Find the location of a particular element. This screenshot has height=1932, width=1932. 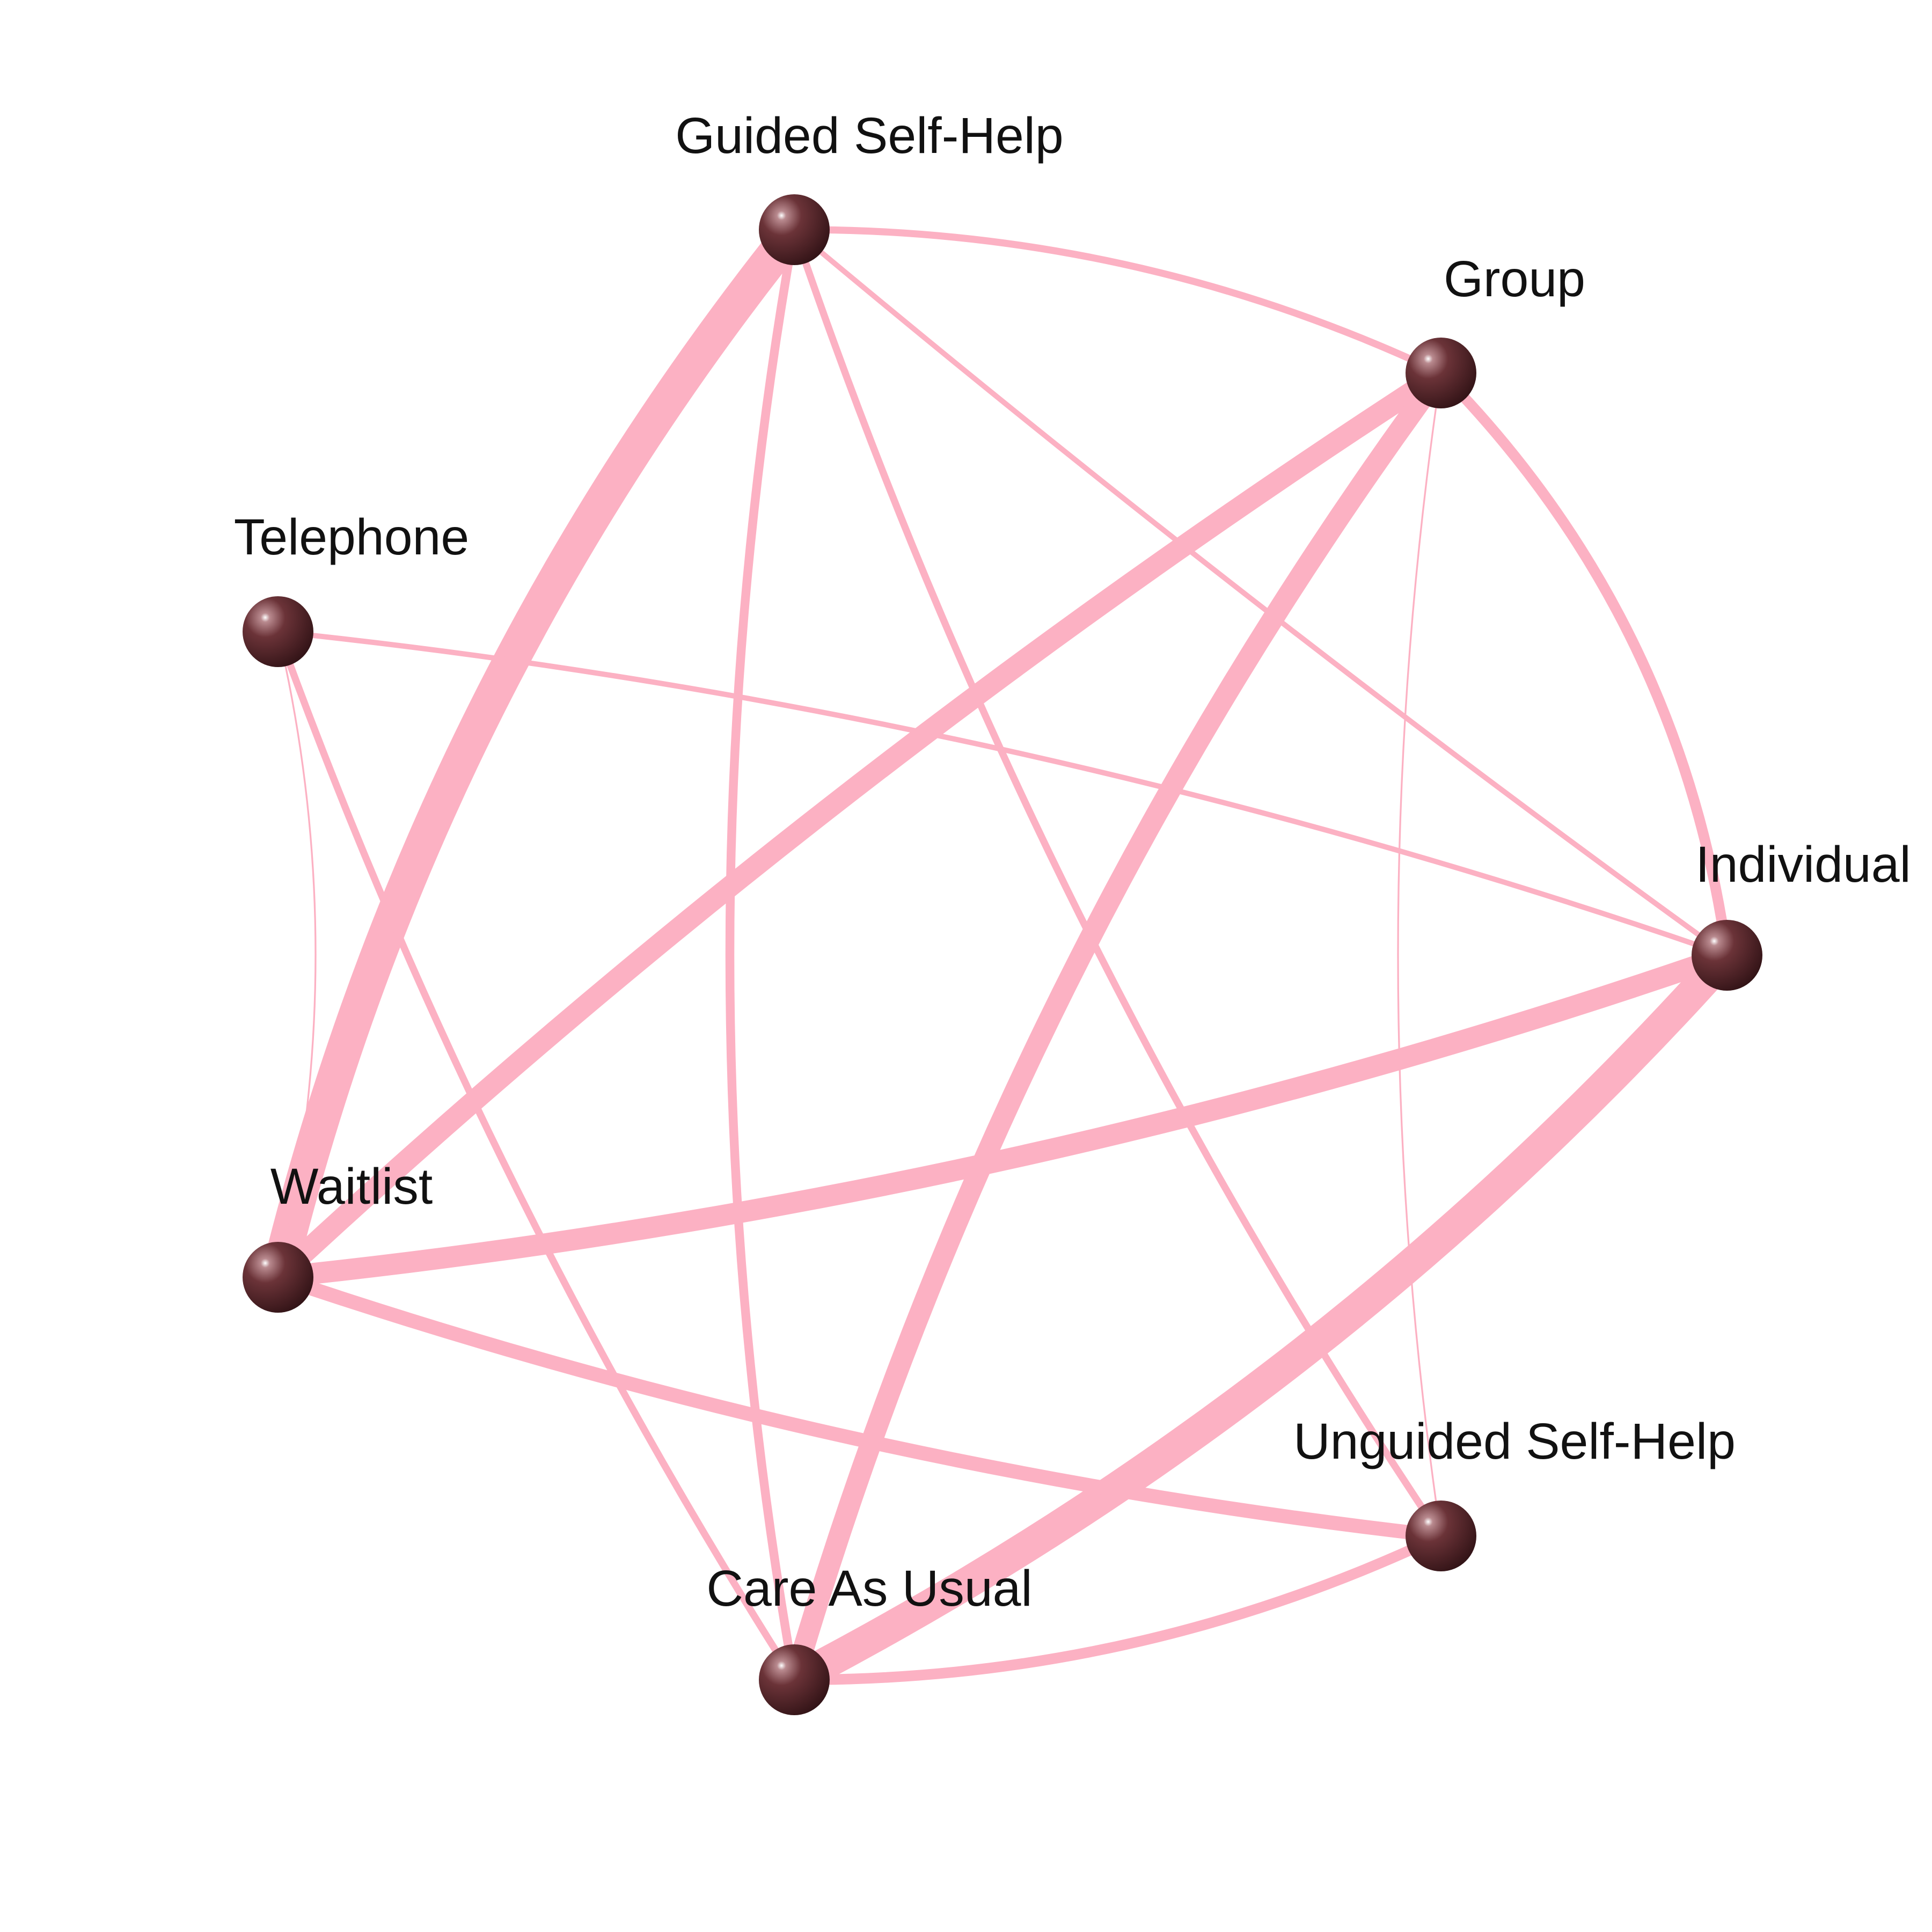

node-group-marker is located at coordinates (1441, 373).